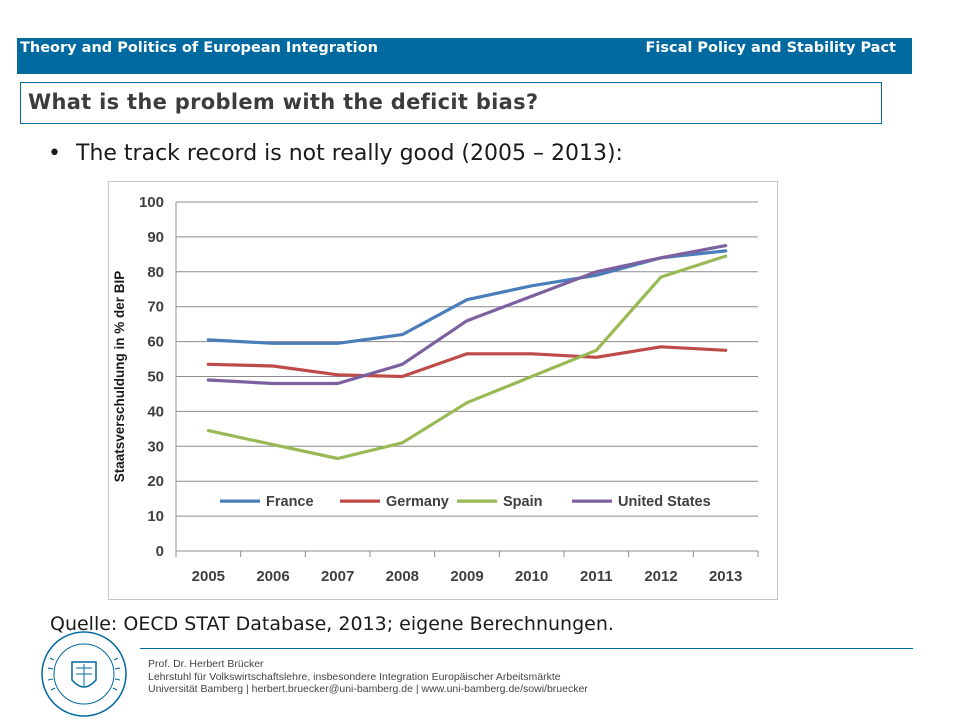  I want to click on y-tick-label: 50, so click(155, 377).